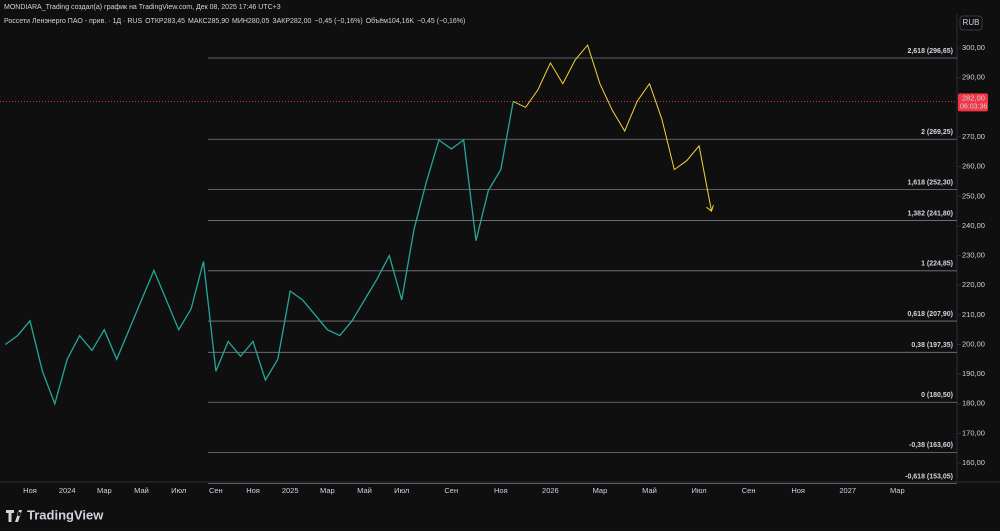 The image size is (1000, 531). I want to click on ohlc-value: 283,45, so click(175, 21).